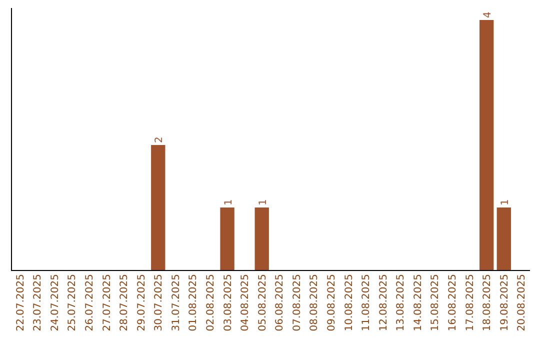 This screenshot has width=540, height=340. Describe the element at coordinates (38, 303) in the screenshot. I see `x-tick-label: 23.07.2025` at that location.